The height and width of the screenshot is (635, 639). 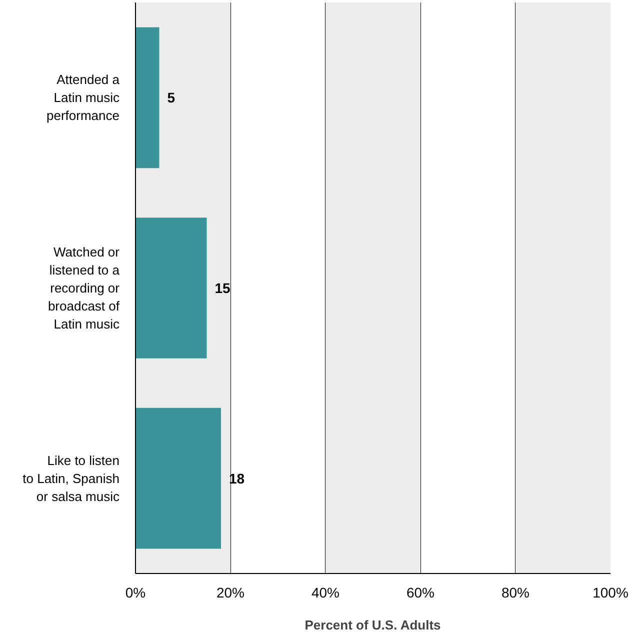 What do you see at coordinates (325, 592) in the screenshot?
I see `x-tick-label: 40%` at bounding box center [325, 592].